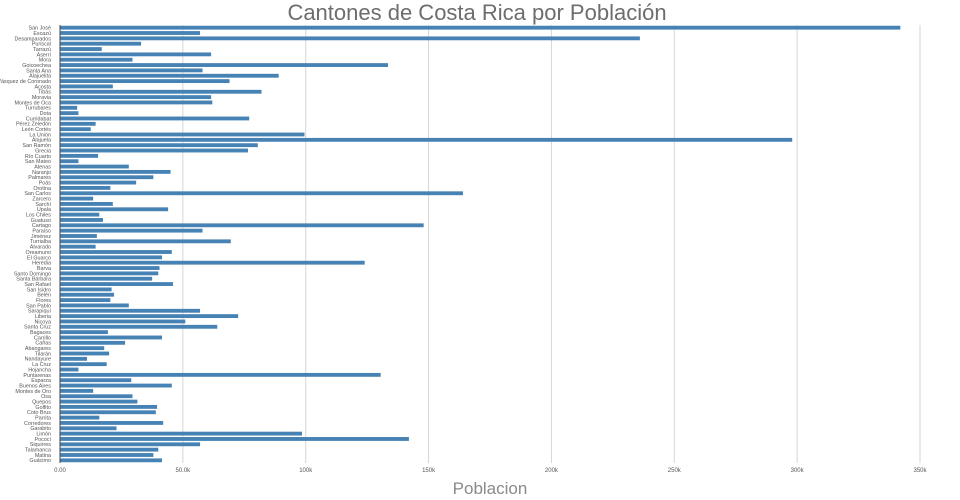 The image size is (960, 500). What do you see at coordinates (429, 471) in the screenshot?
I see `x-tick-label: 150k` at bounding box center [429, 471].